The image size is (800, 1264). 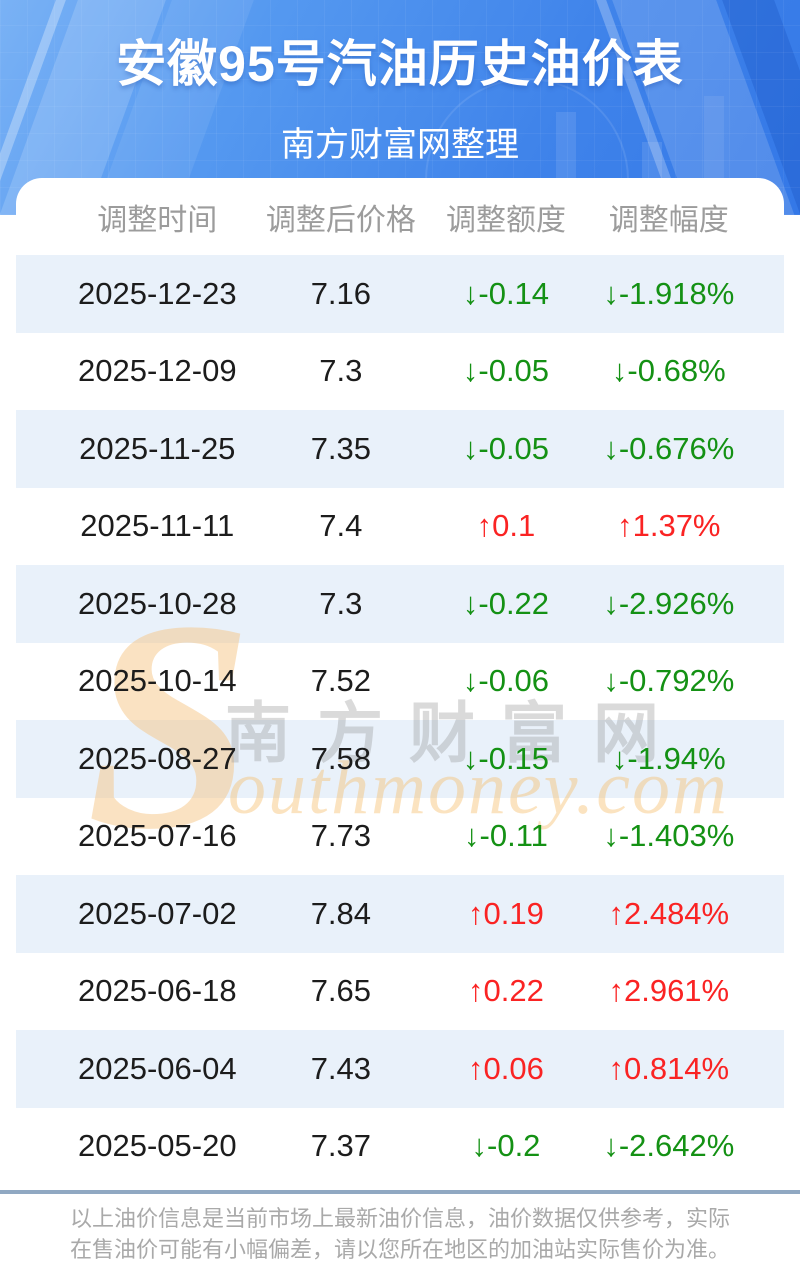 What do you see at coordinates (669, 836) in the screenshot?
I see `cell-range: ↓-1.403%` at bounding box center [669, 836].